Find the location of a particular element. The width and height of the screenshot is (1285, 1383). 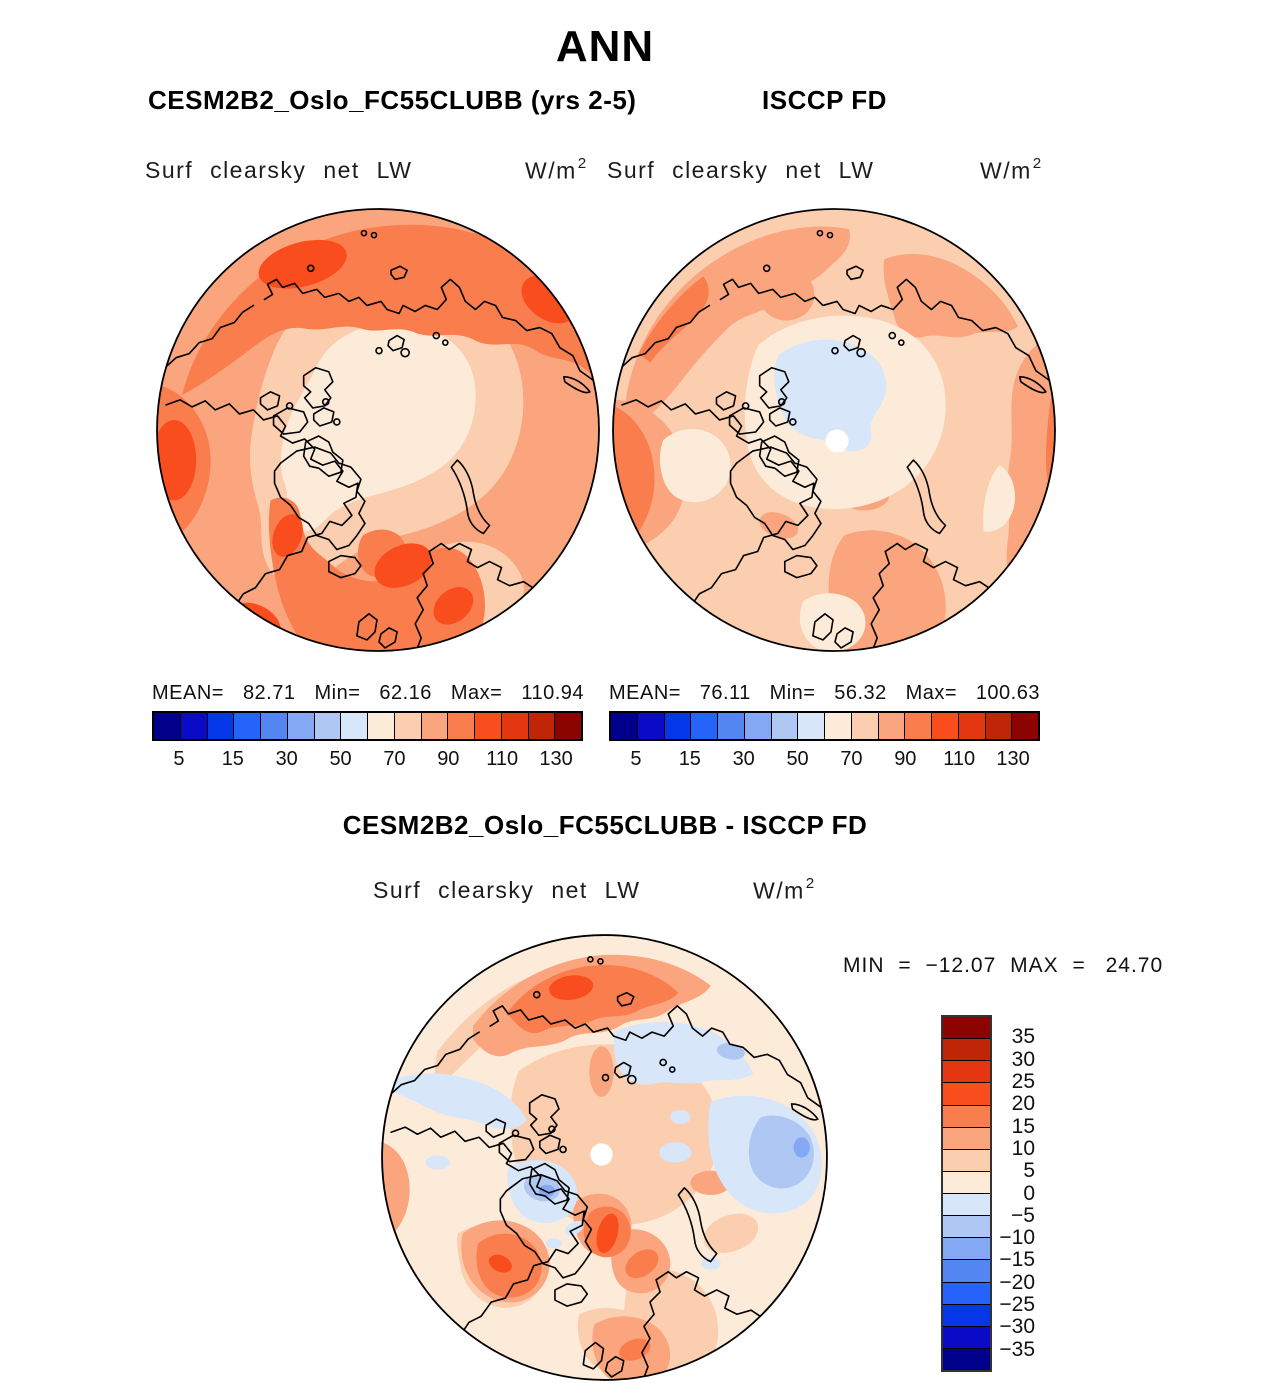

diff-colorbar-label: 0 is located at coordinates (1029, 1193).